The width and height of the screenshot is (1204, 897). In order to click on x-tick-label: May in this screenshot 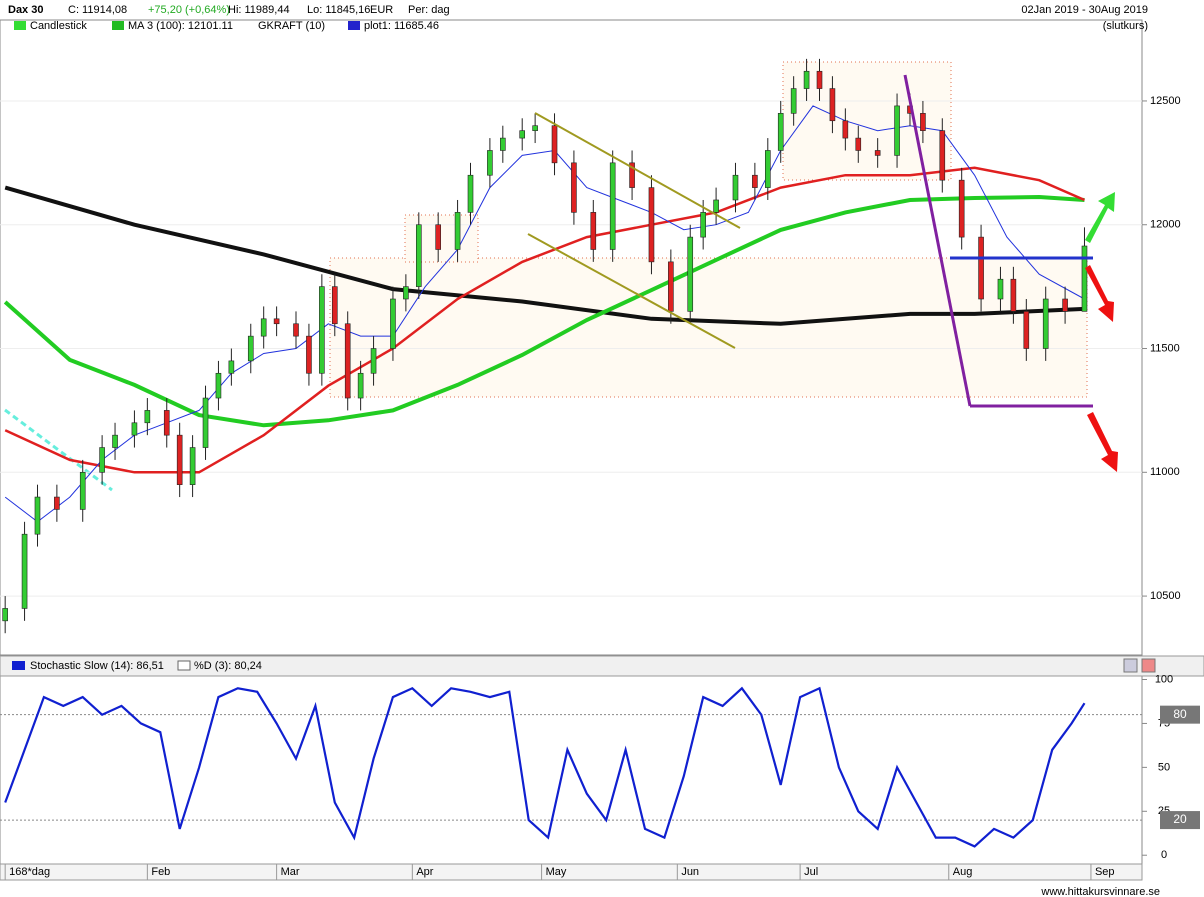, I will do `click(556, 872)`.